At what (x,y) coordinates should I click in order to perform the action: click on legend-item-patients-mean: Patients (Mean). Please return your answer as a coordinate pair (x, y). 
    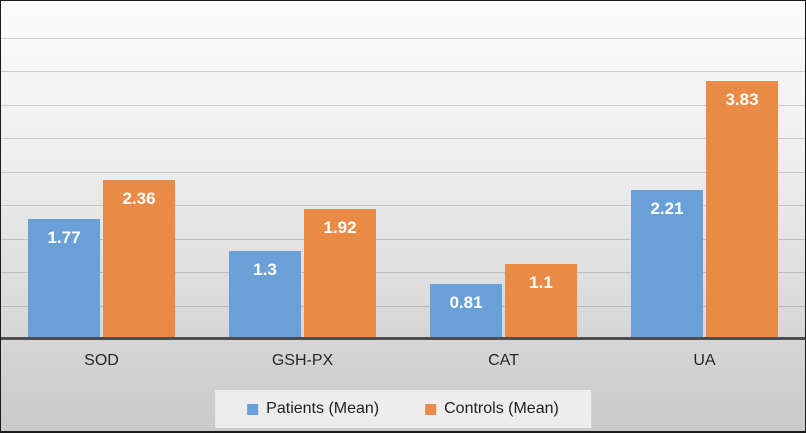
    Looking at the image, I should click on (313, 409).